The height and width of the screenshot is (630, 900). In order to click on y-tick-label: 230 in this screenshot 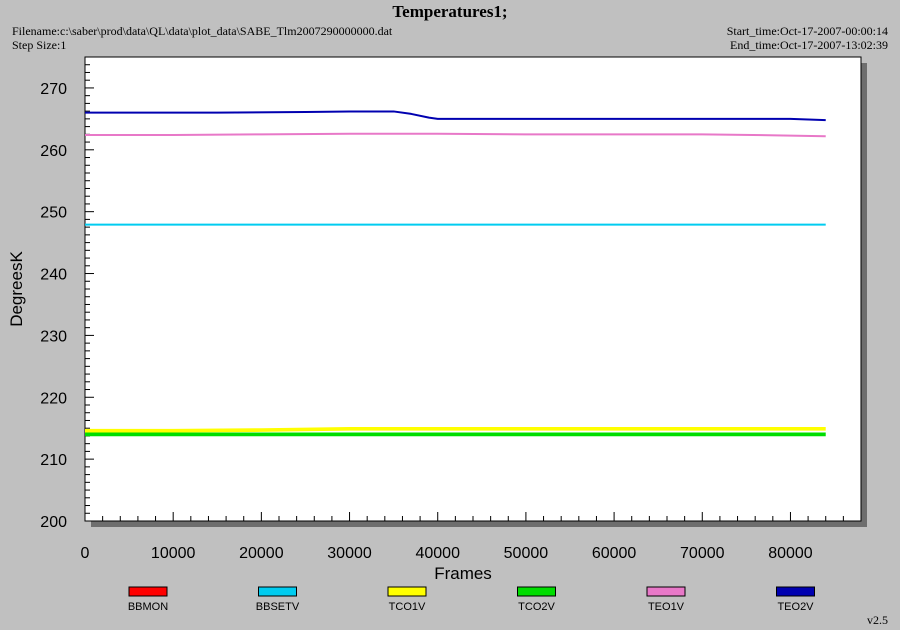, I will do `click(53, 336)`.